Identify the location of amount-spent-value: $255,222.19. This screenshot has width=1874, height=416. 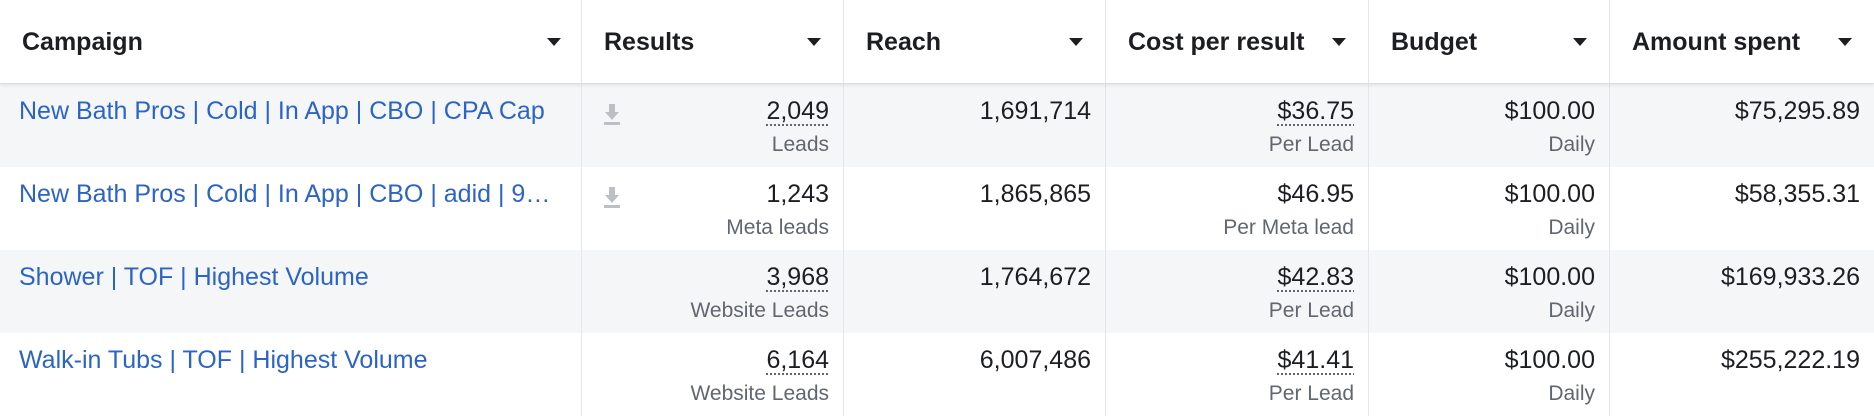
(1790, 360).